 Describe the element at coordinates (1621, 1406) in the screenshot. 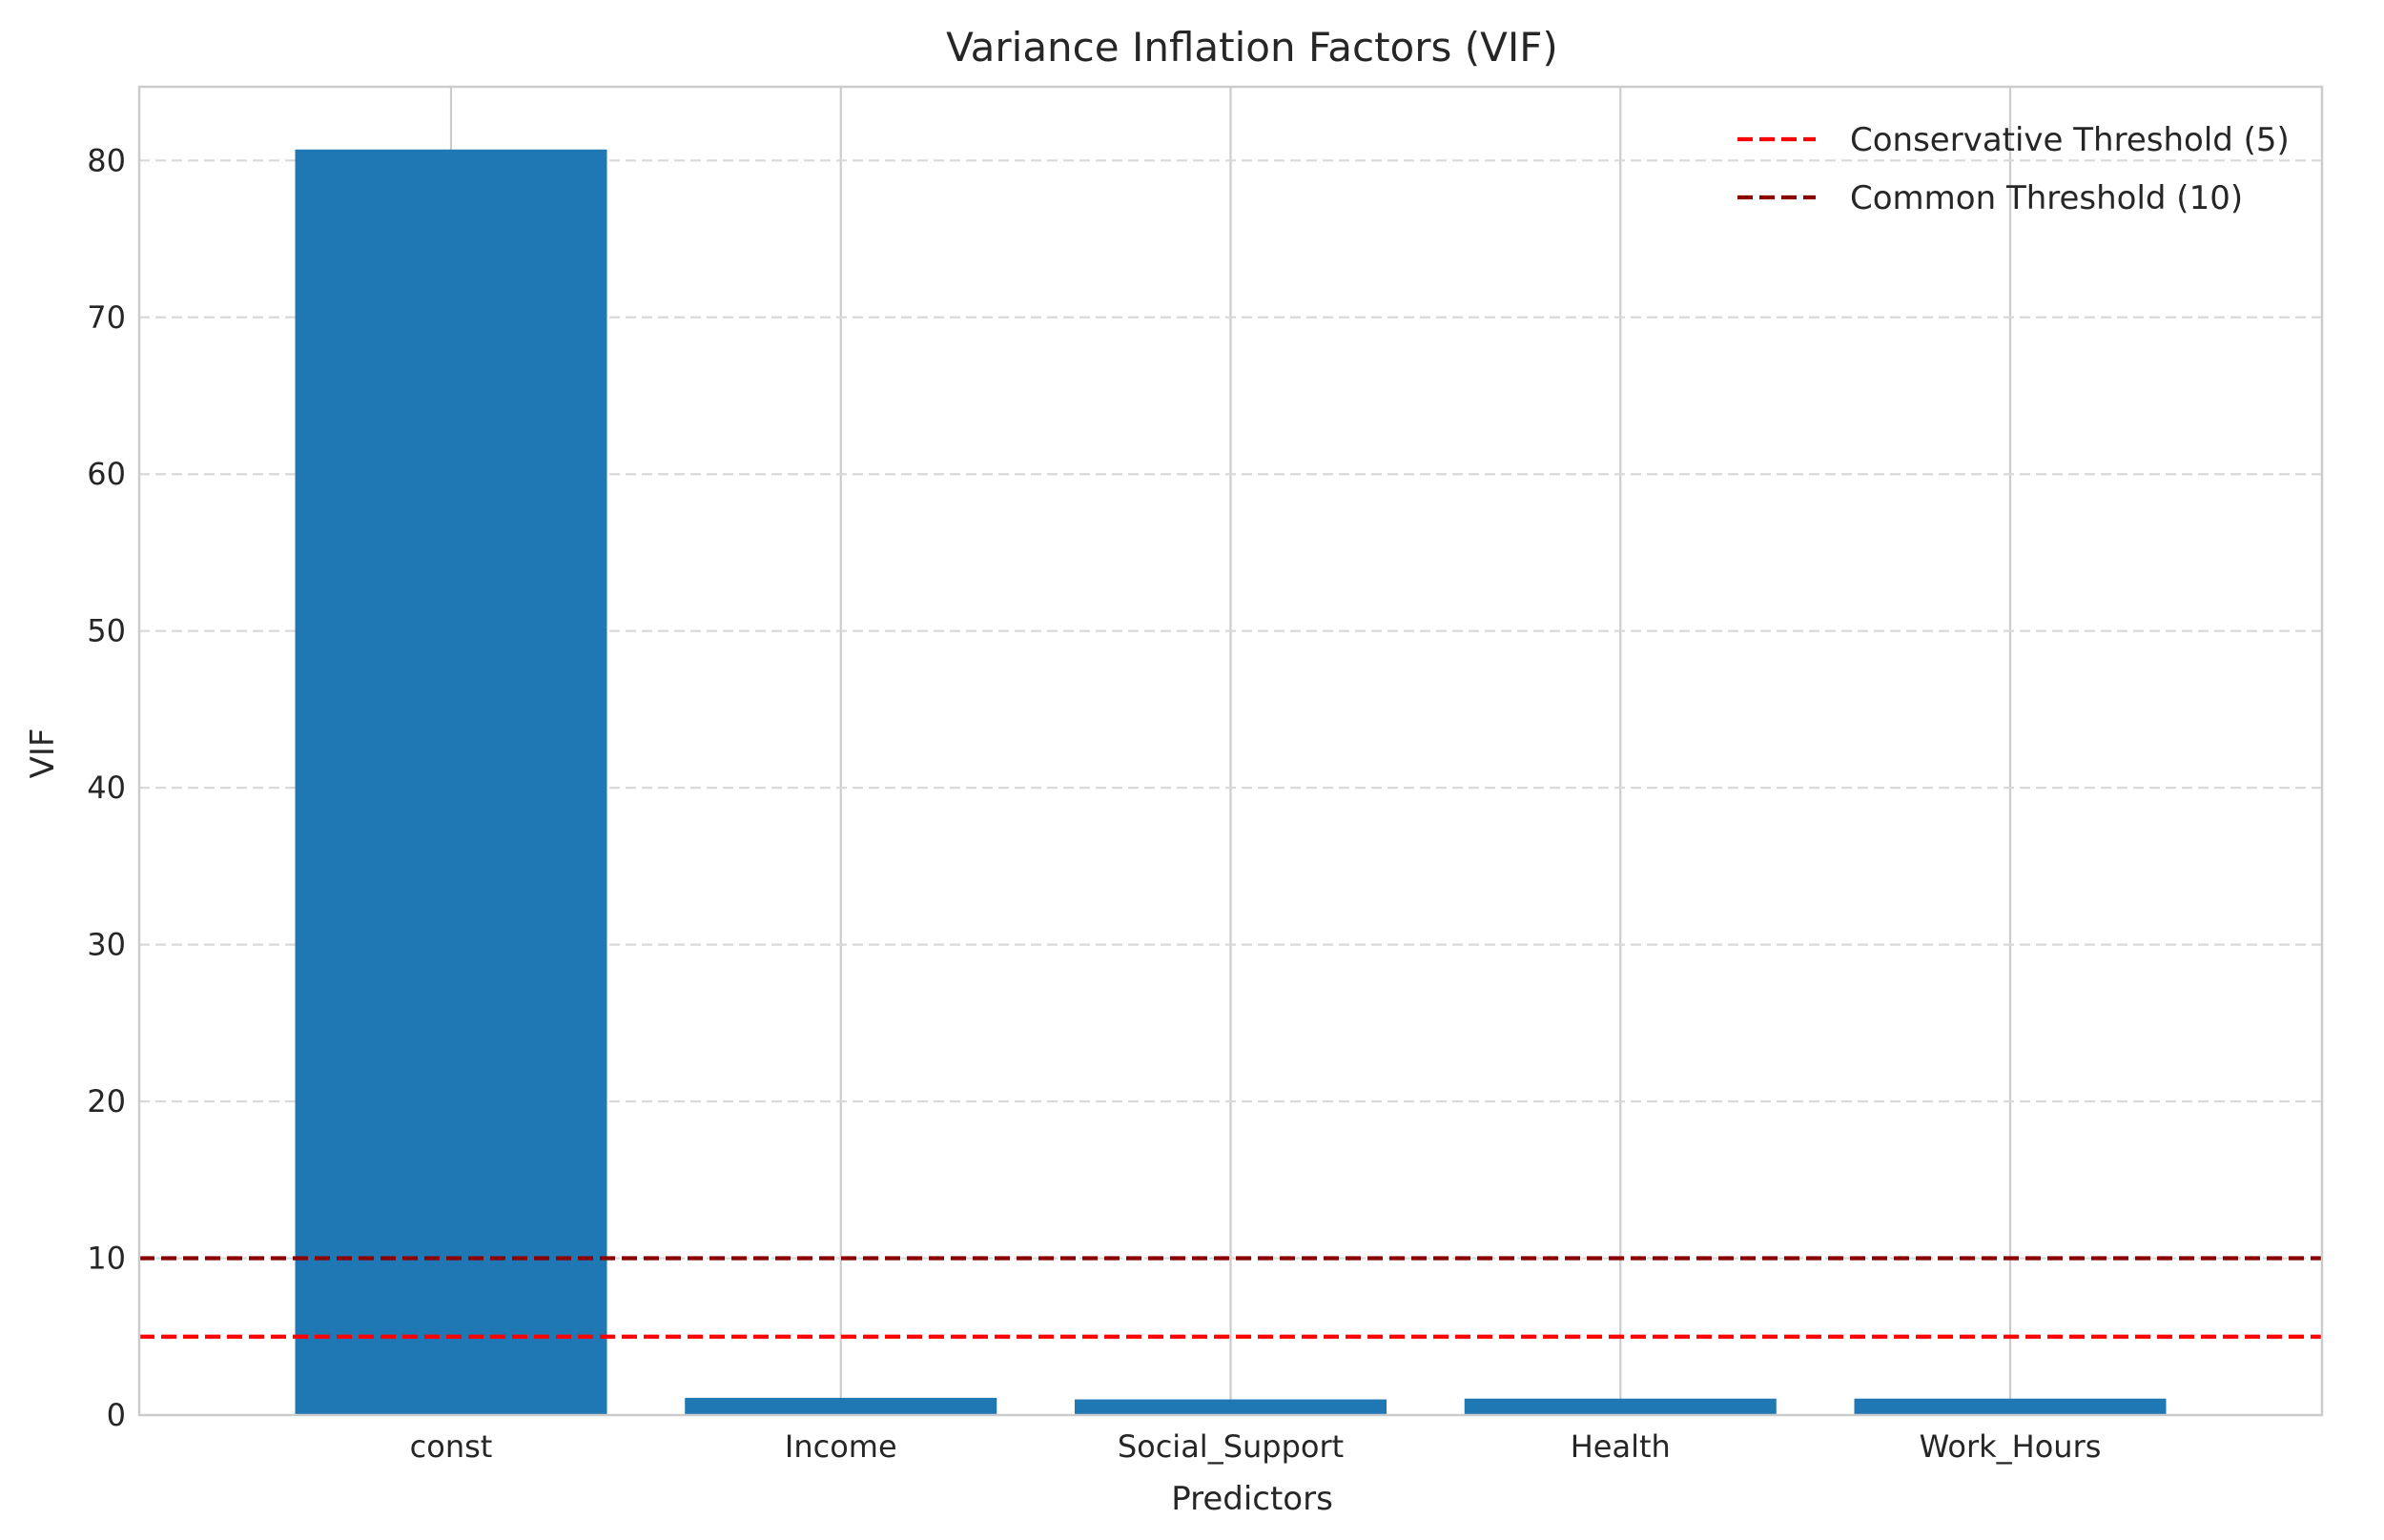

I see `bar-health` at that location.